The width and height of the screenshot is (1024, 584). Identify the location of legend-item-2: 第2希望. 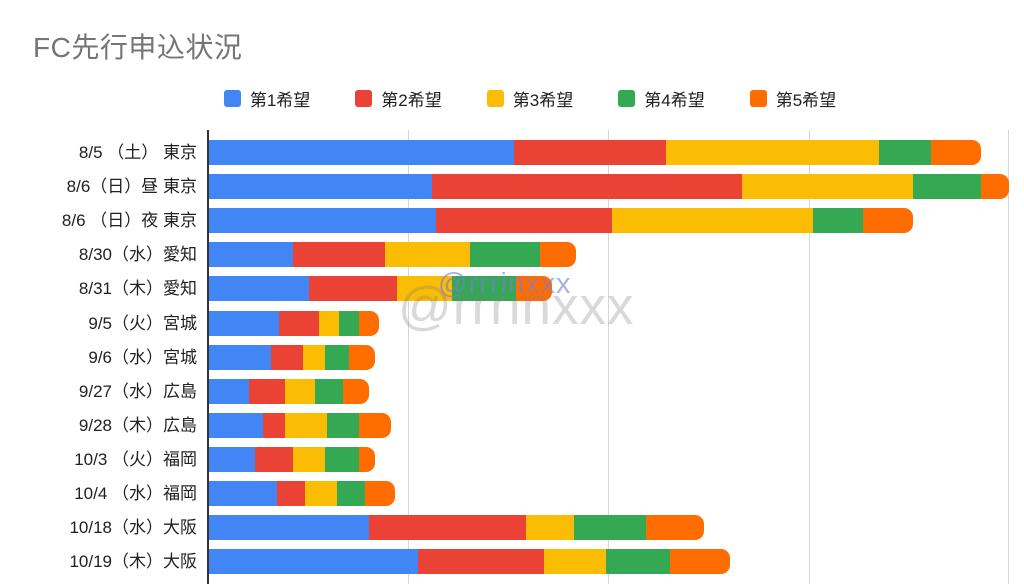
(398, 98).